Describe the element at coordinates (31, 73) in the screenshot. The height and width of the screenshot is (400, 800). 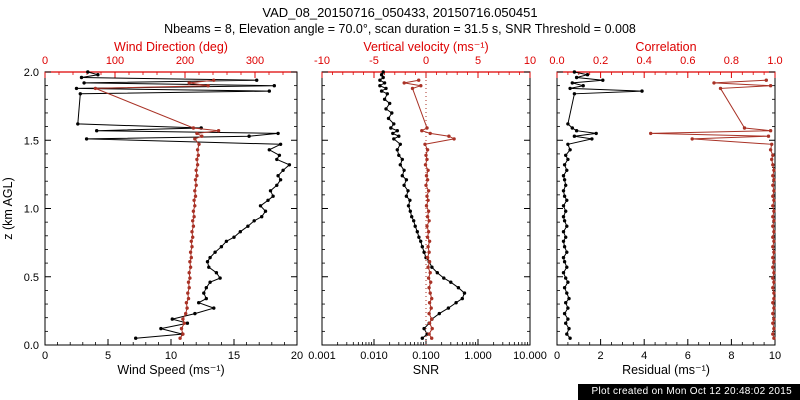
I see `svg-text: 2.0` at that location.